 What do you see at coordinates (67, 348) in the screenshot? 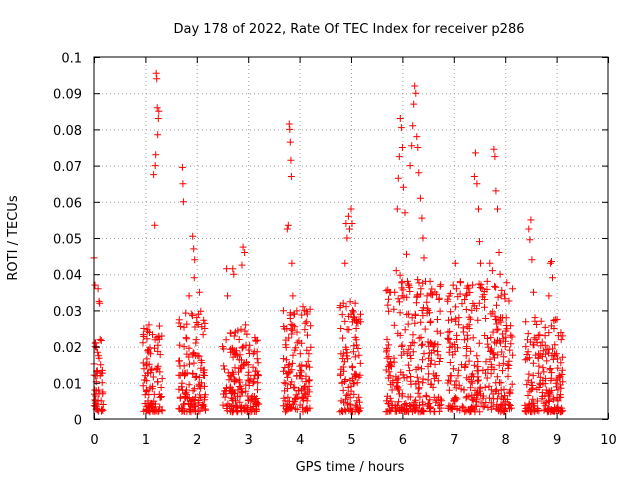
I see `y-tick-label: 0.02` at bounding box center [67, 348].